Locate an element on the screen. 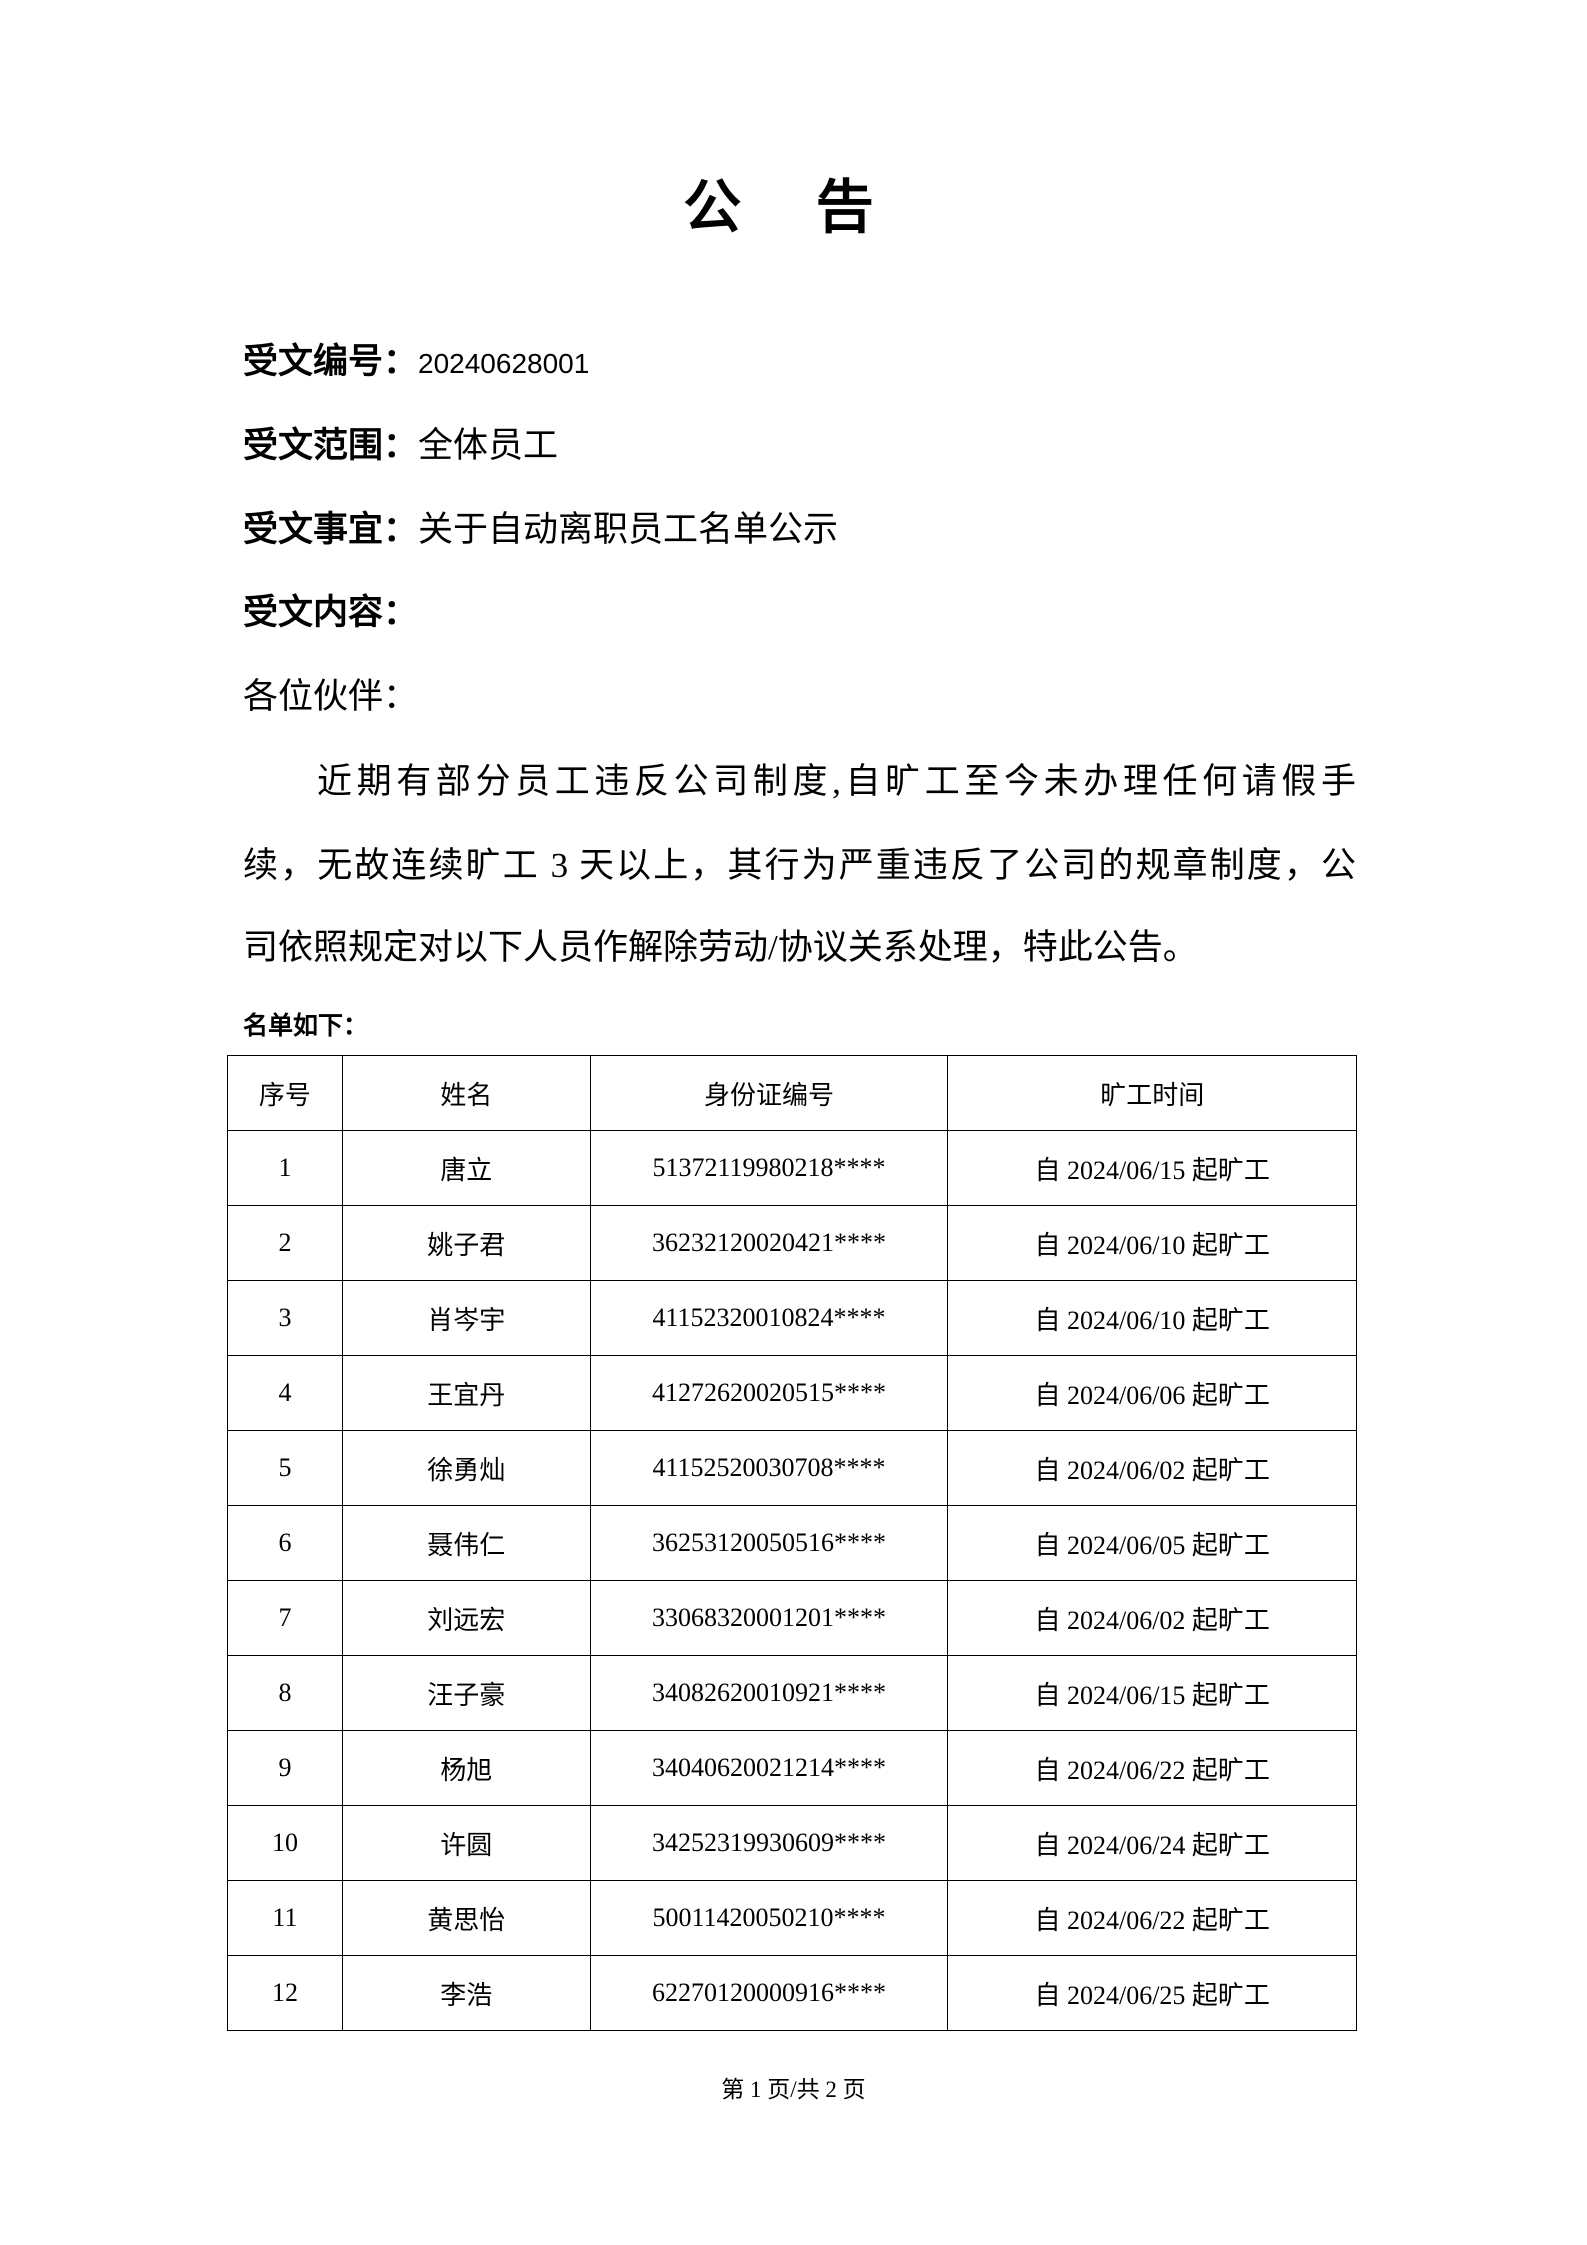 The height and width of the screenshot is (2245, 1587). table-row: 7 刘远宏 33068320001201**** 自 2024/06/02 起旷工 is located at coordinates (792, 1618).